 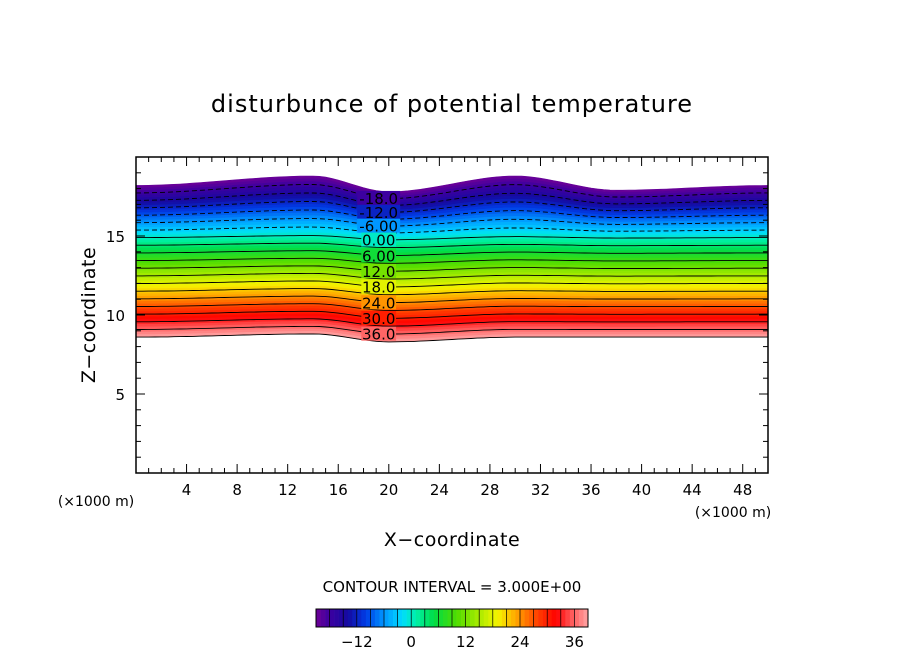 I want to click on contour-label-6: 18.0, so click(x=378, y=288).